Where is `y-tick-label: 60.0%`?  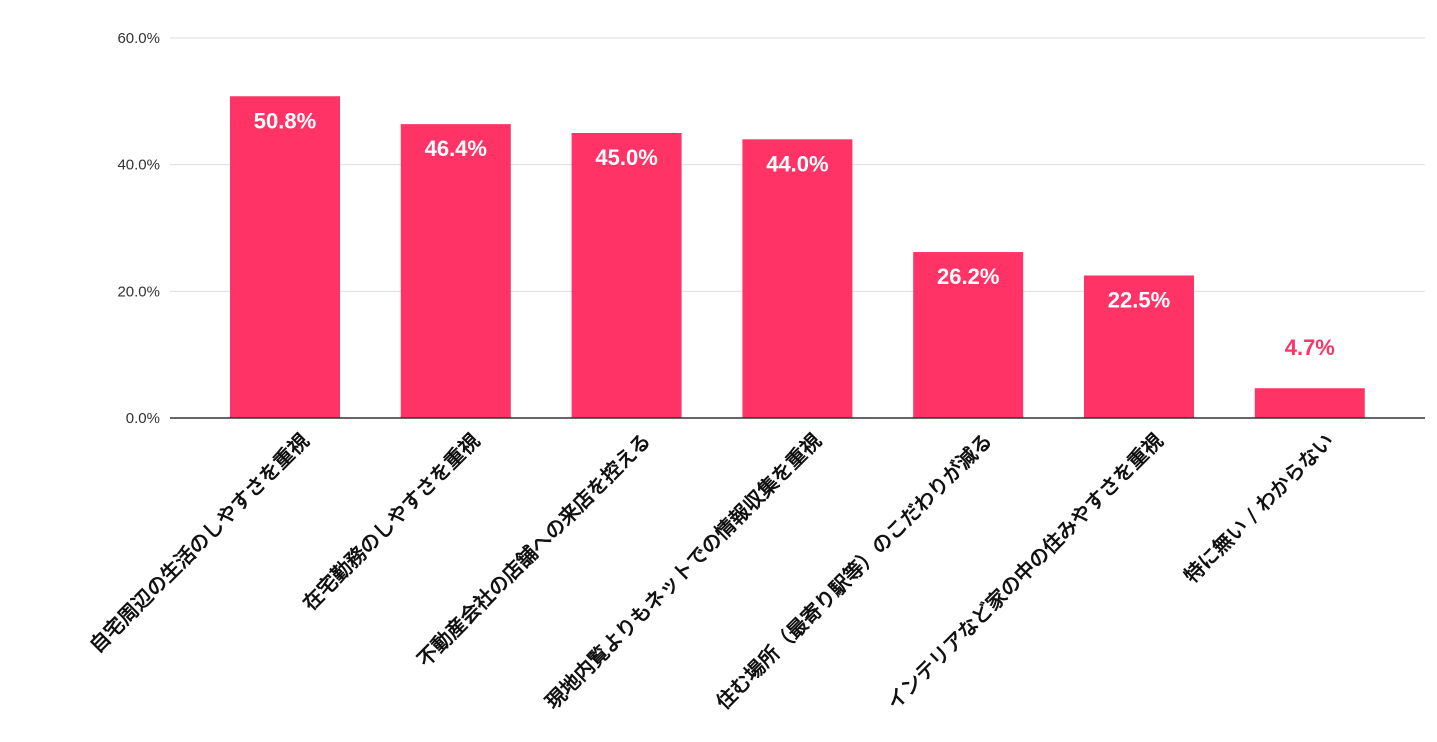 y-tick-label: 60.0% is located at coordinates (138, 38).